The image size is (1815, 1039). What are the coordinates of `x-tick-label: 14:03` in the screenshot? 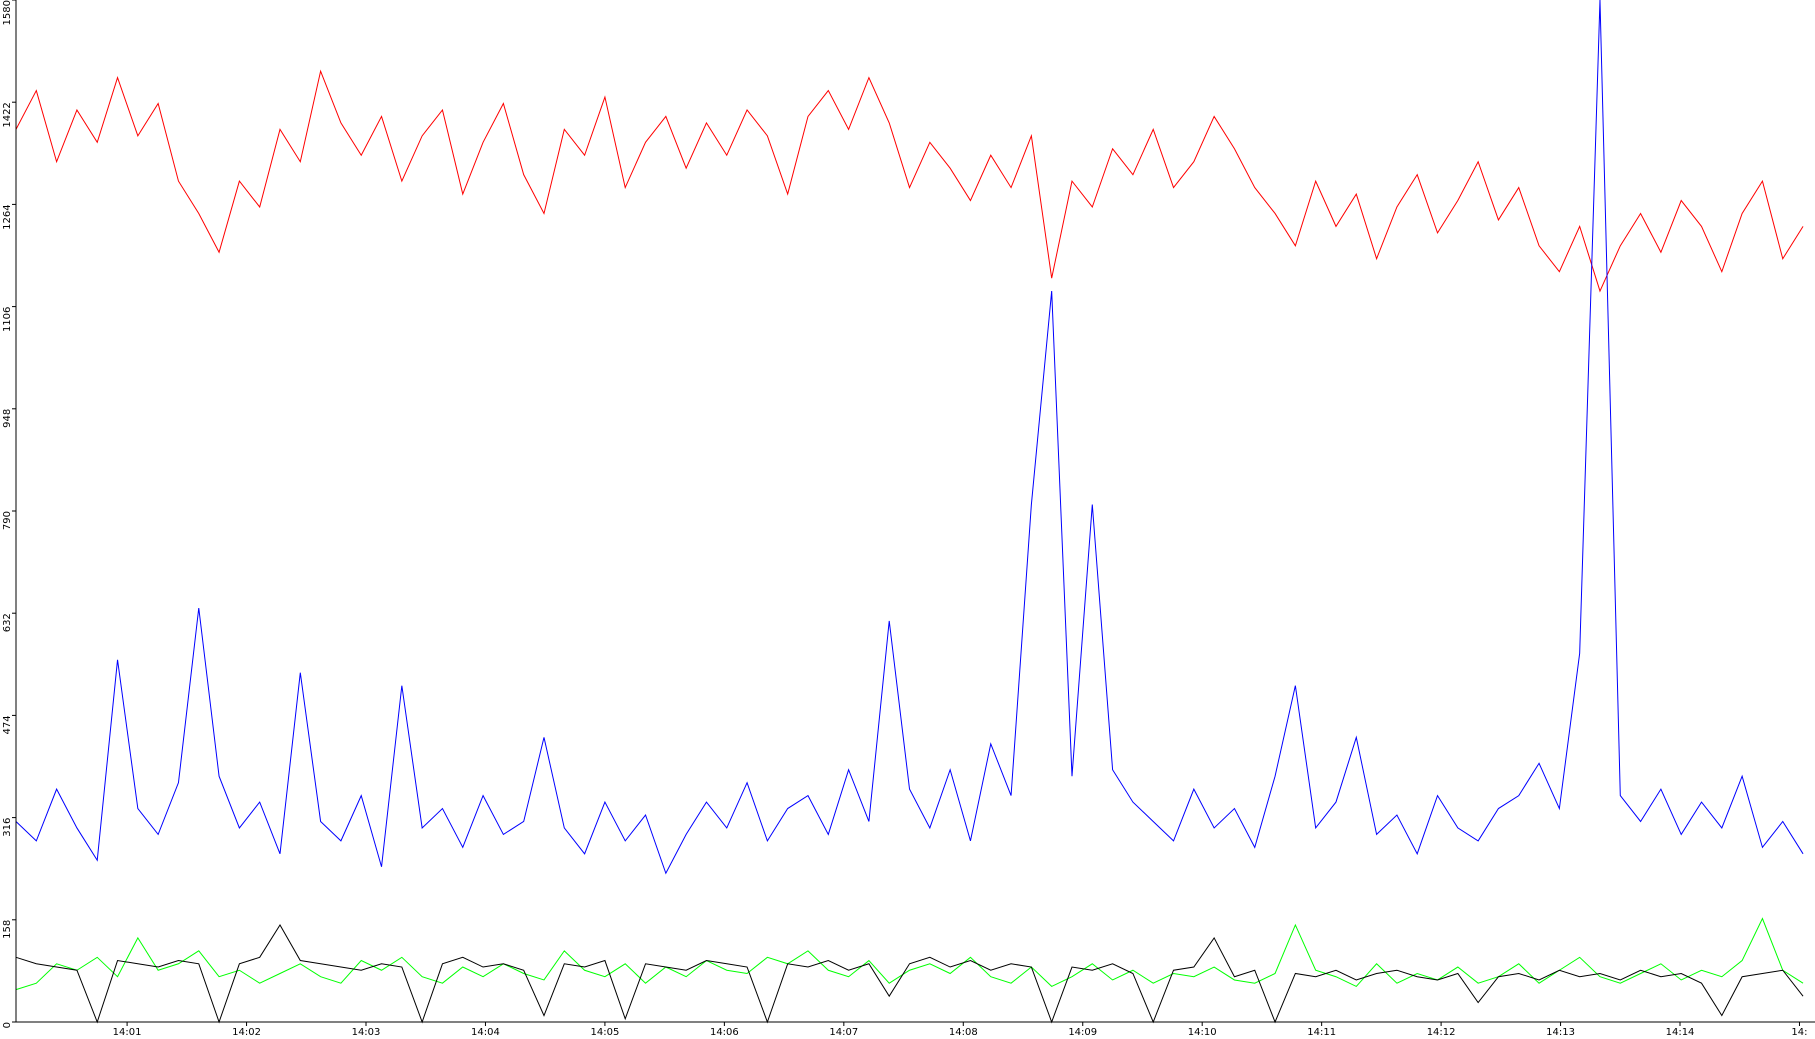 It's located at (366, 1032).